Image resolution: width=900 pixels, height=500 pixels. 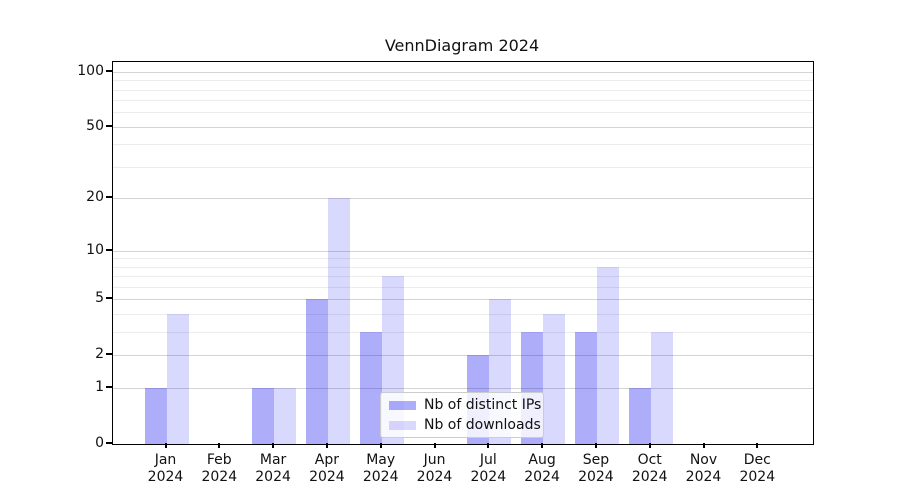 I want to click on x-tick-month: Jul, so click(x=488, y=460).